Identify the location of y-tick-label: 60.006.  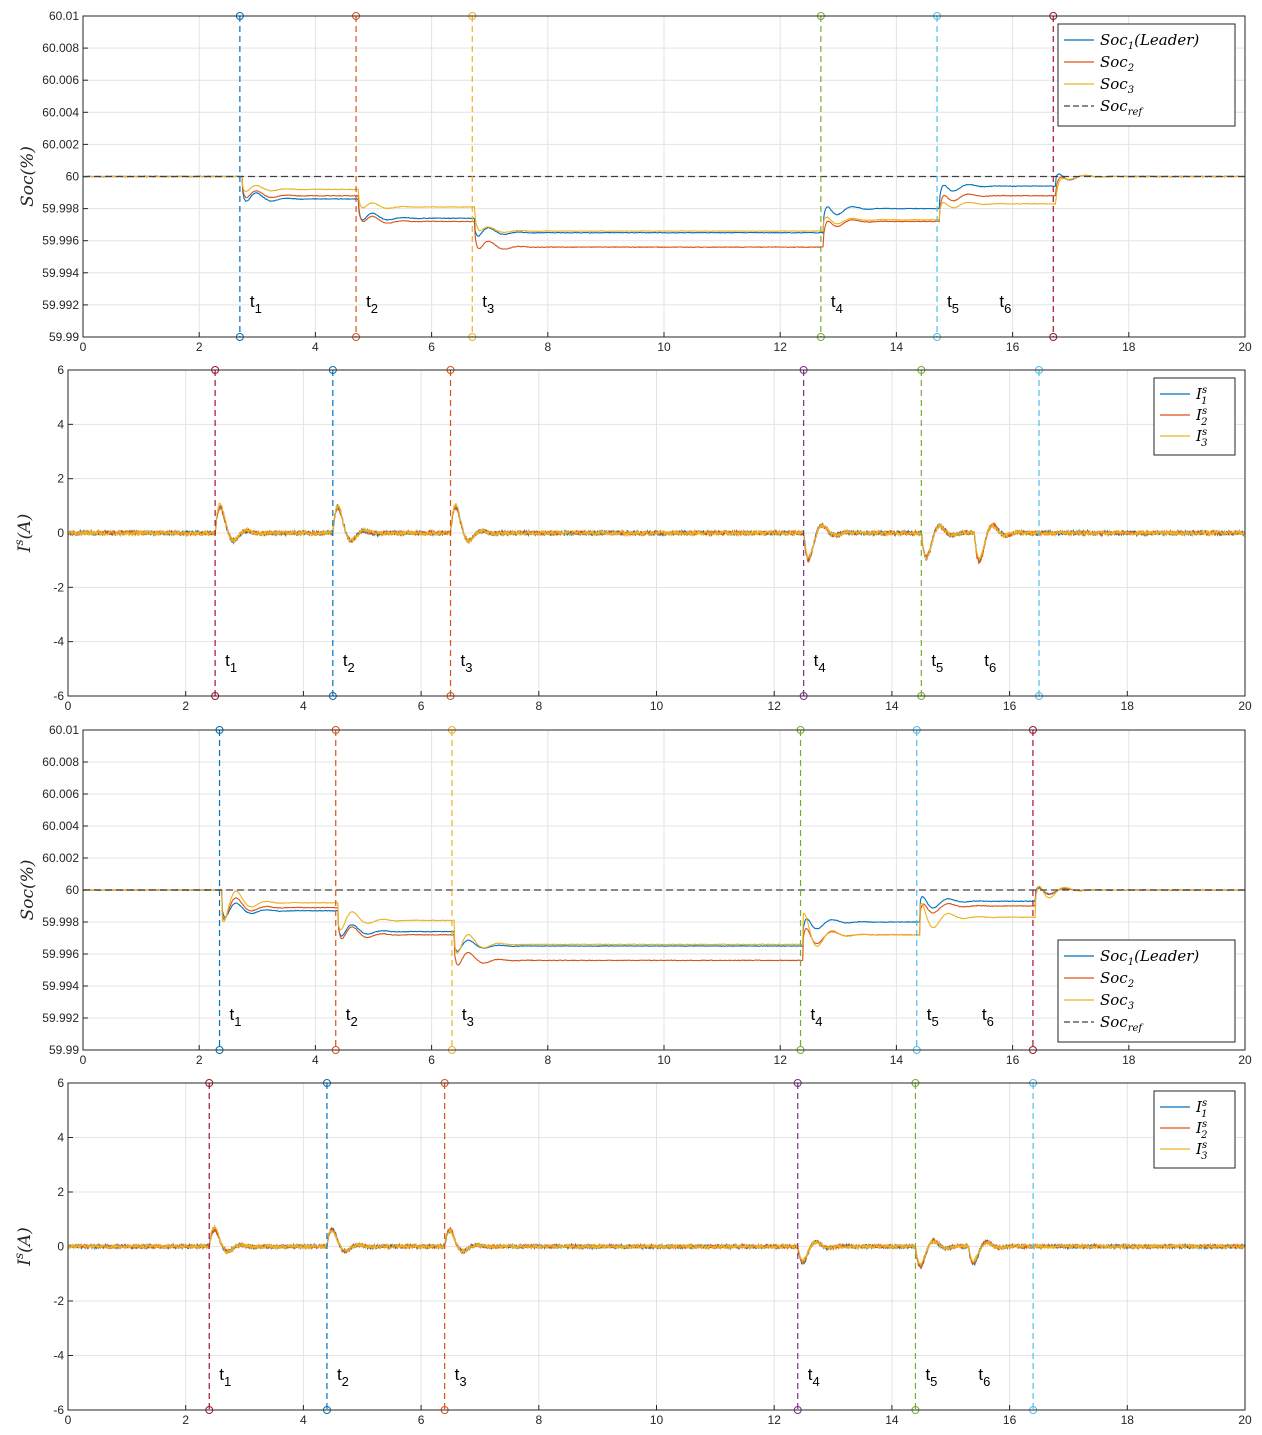
(60, 80).